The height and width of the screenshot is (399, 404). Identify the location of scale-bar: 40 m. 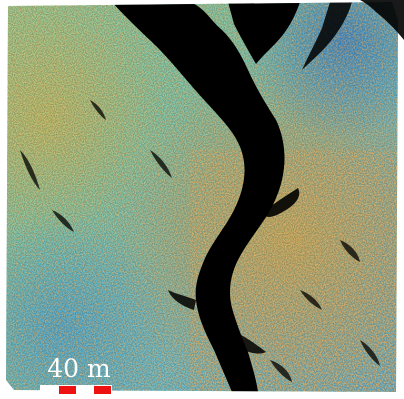
(79, 376).